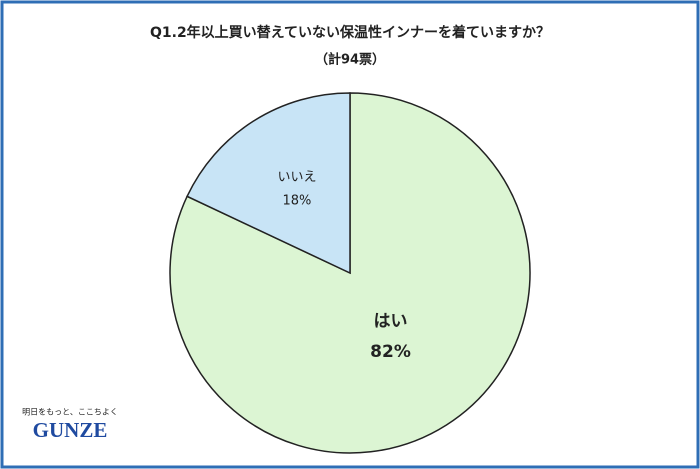  What do you see at coordinates (70, 430) in the screenshot?
I see `logo-name: GUNZE` at bounding box center [70, 430].